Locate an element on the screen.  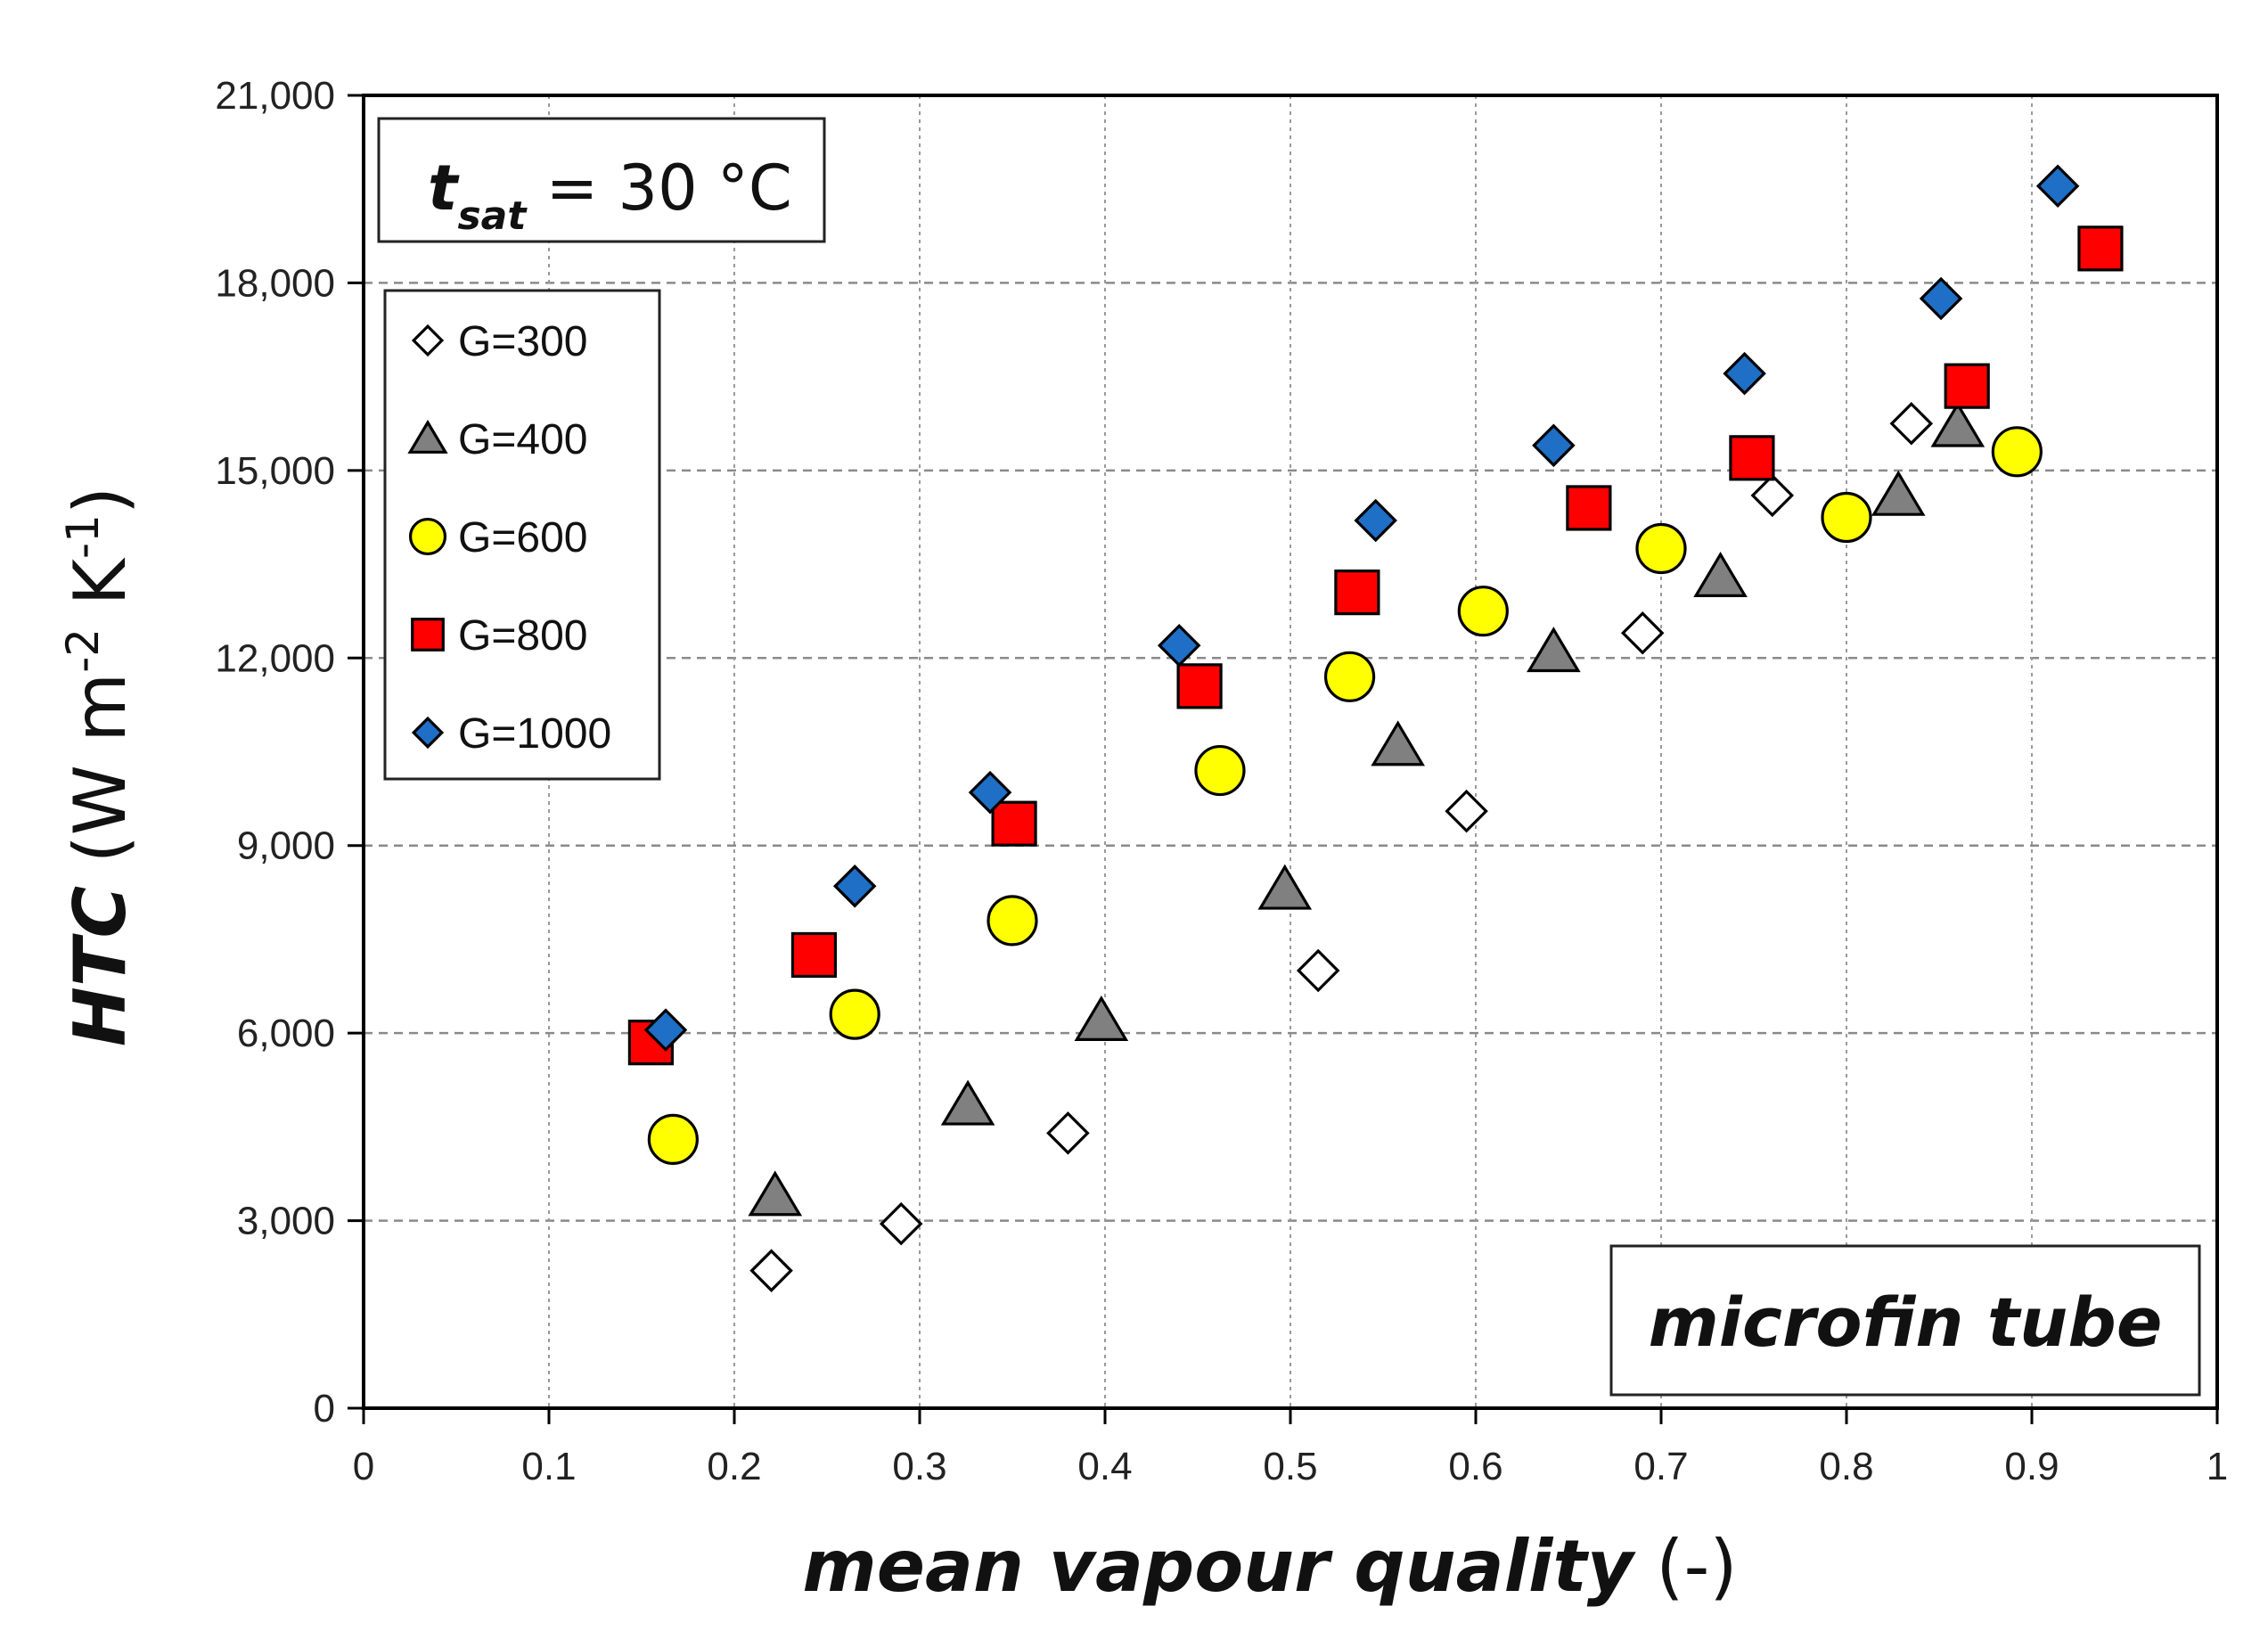
y-tick-label: 18,000 is located at coordinates (275, 283).